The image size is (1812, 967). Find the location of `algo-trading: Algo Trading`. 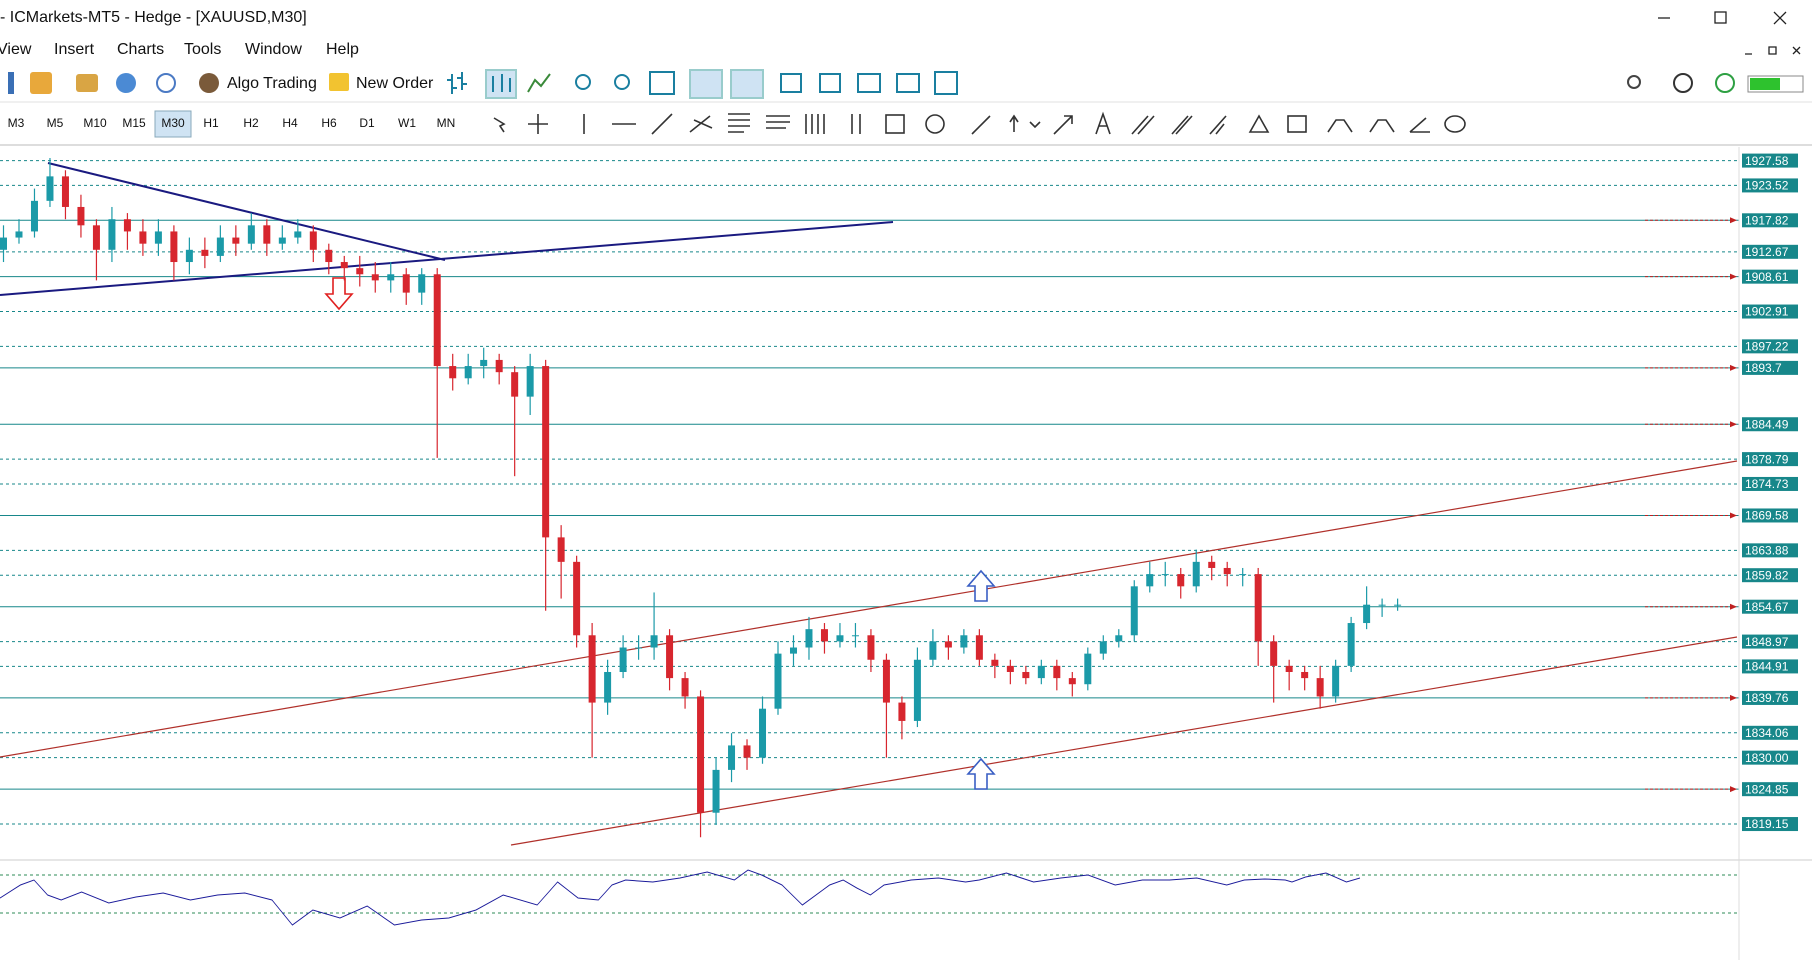

algo-trading: Algo Trading is located at coordinates (272, 83).